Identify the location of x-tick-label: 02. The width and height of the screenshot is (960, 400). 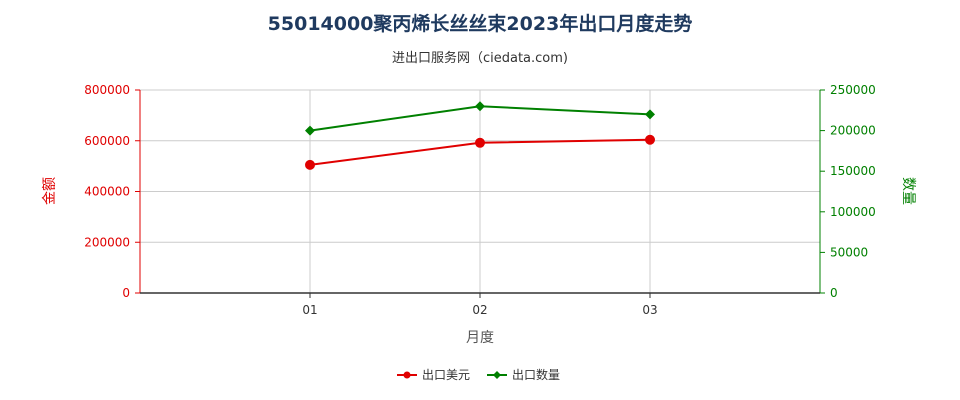
(479, 310).